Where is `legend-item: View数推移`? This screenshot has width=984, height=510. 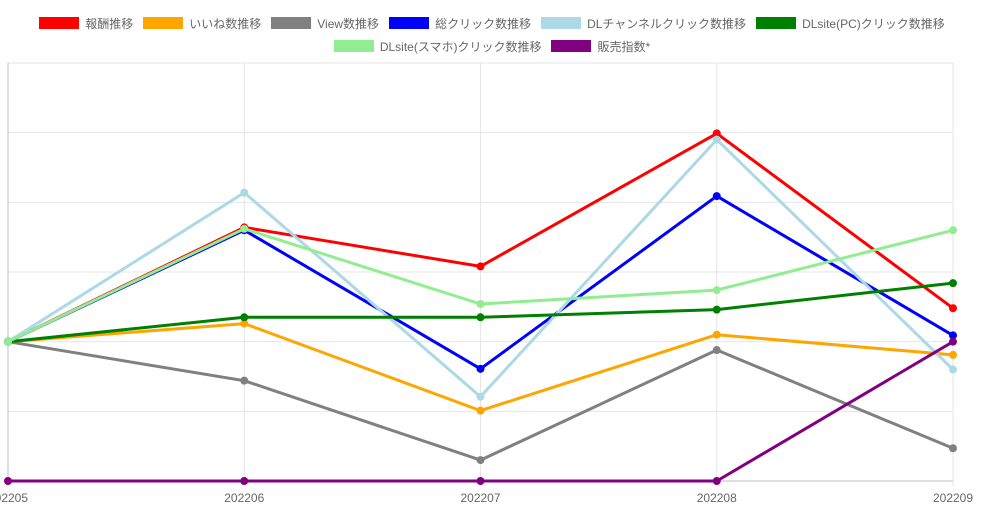
legend-item: View数推移 is located at coordinates (325, 23).